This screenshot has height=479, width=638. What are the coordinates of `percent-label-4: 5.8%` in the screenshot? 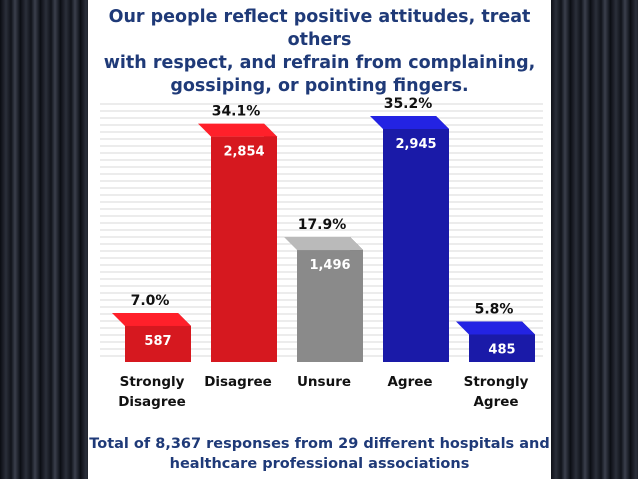 It's located at (494, 309).